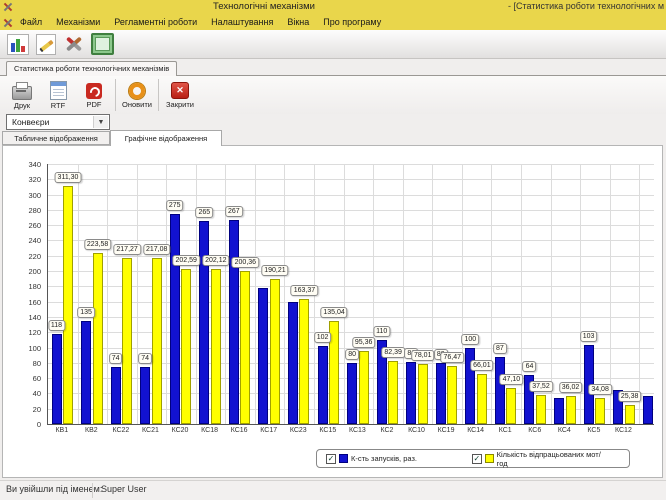 The height and width of the screenshot is (500, 666). I want to click on tab-table-view: Табличне відображення, so click(56, 138).